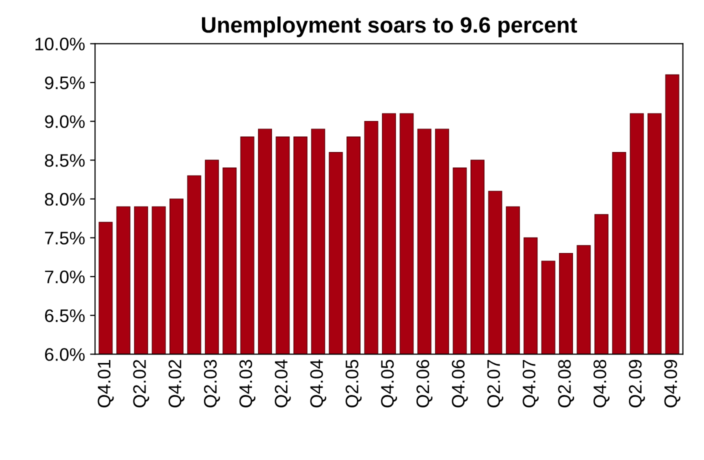  Describe the element at coordinates (460, 384) in the screenshot. I see `x-tick-label: Q4.06` at that location.